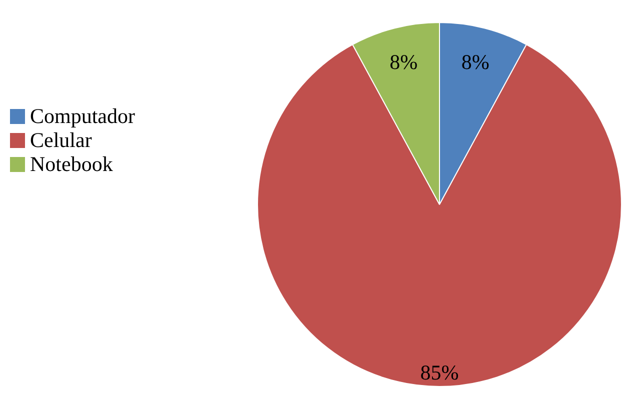 The height and width of the screenshot is (406, 622). I want to click on legend-label: Computador, so click(82, 116).